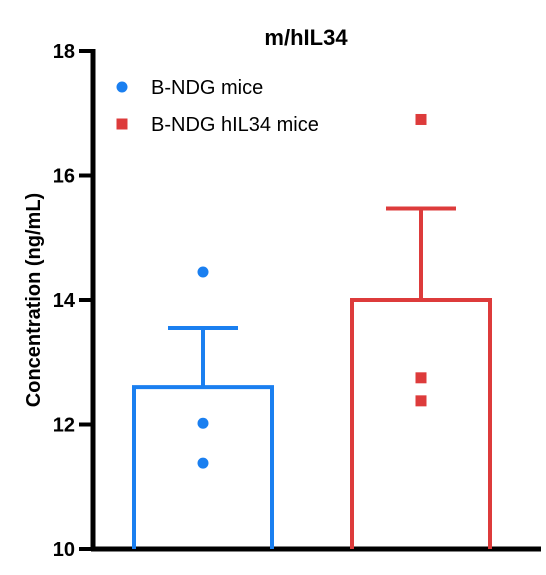  What do you see at coordinates (64, 550) in the screenshot?
I see `y-tick-label: 10` at bounding box center [64, 550].